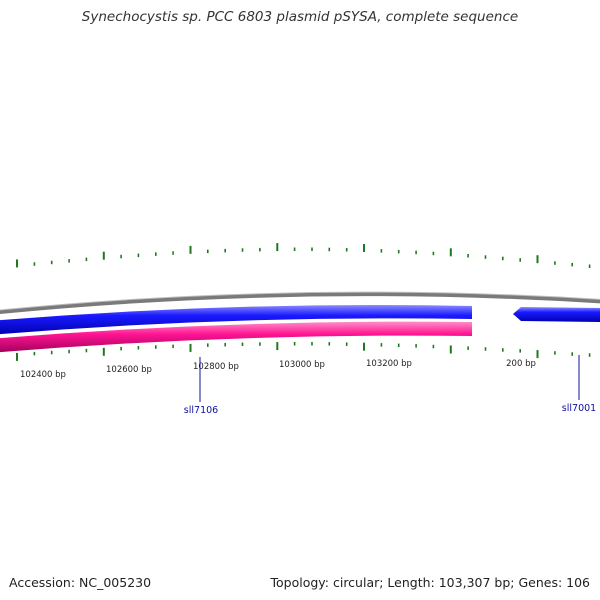 The width and height of the screenshot is (600, 600). Describe the element at coordinates (129, 370) in the screenshot. I see `ruler-label: 102600 bp` at that location.